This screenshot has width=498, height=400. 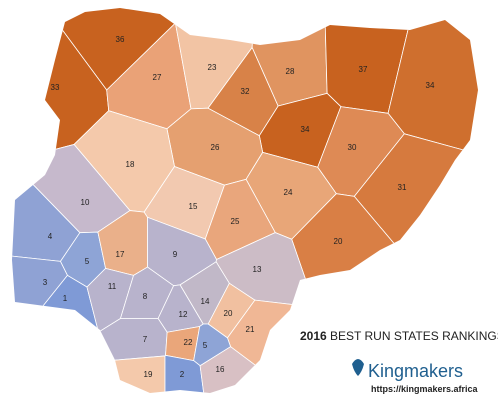 What do you see at coordinates (363, 69) in the screenshot?
I see `state-rank: 37` at bounding box center [363, 69].